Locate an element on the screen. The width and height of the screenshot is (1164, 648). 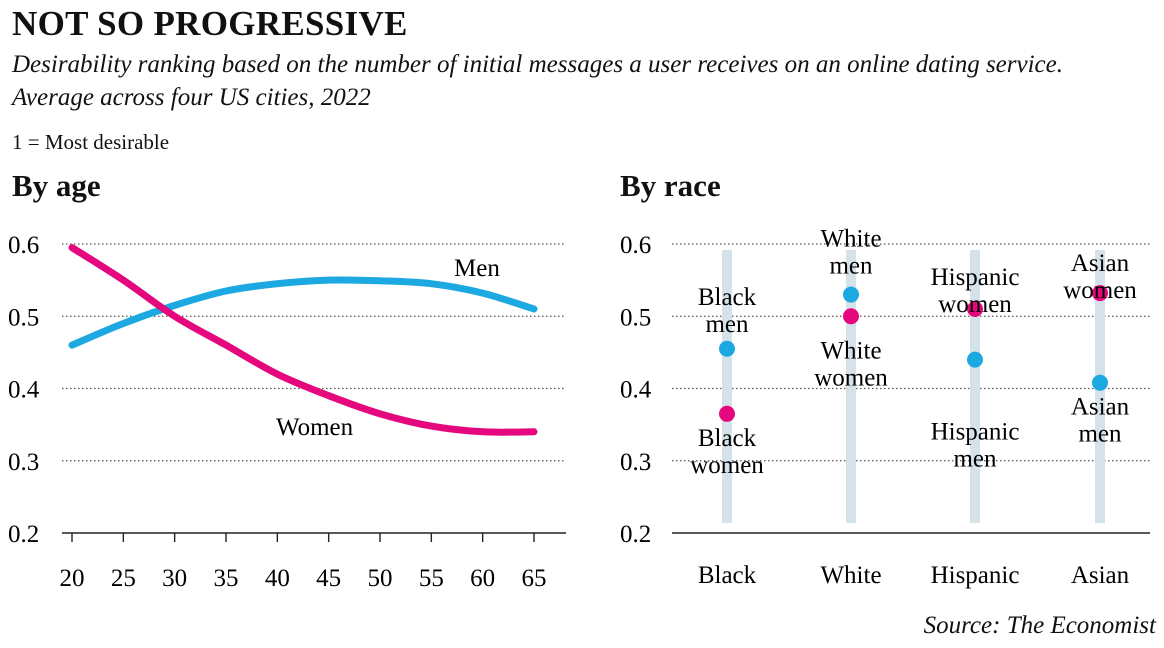
race-y-tick-label: 0.5 is located at coordinates (635, 317).